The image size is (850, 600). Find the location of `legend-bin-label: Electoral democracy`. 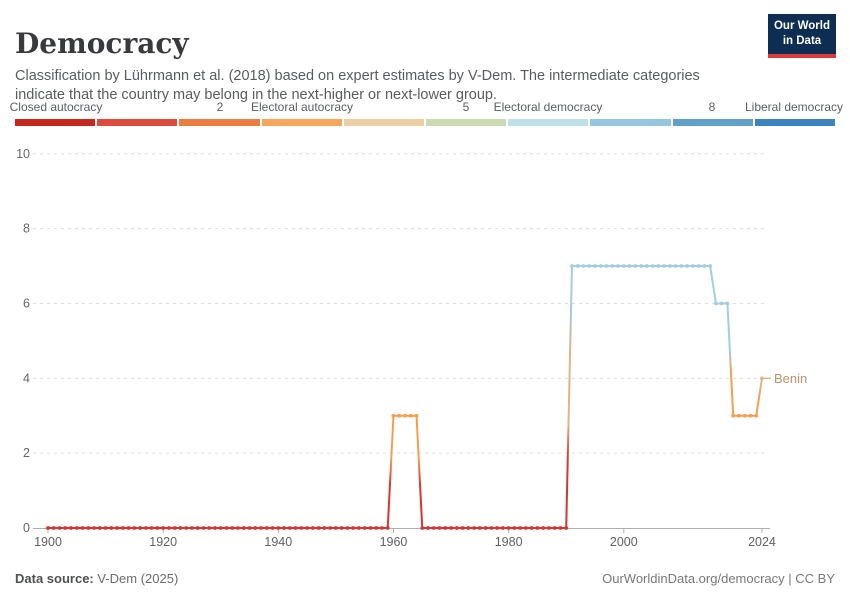

legend-bin-label: Electoral democracy is located at coordinates (548, 107).